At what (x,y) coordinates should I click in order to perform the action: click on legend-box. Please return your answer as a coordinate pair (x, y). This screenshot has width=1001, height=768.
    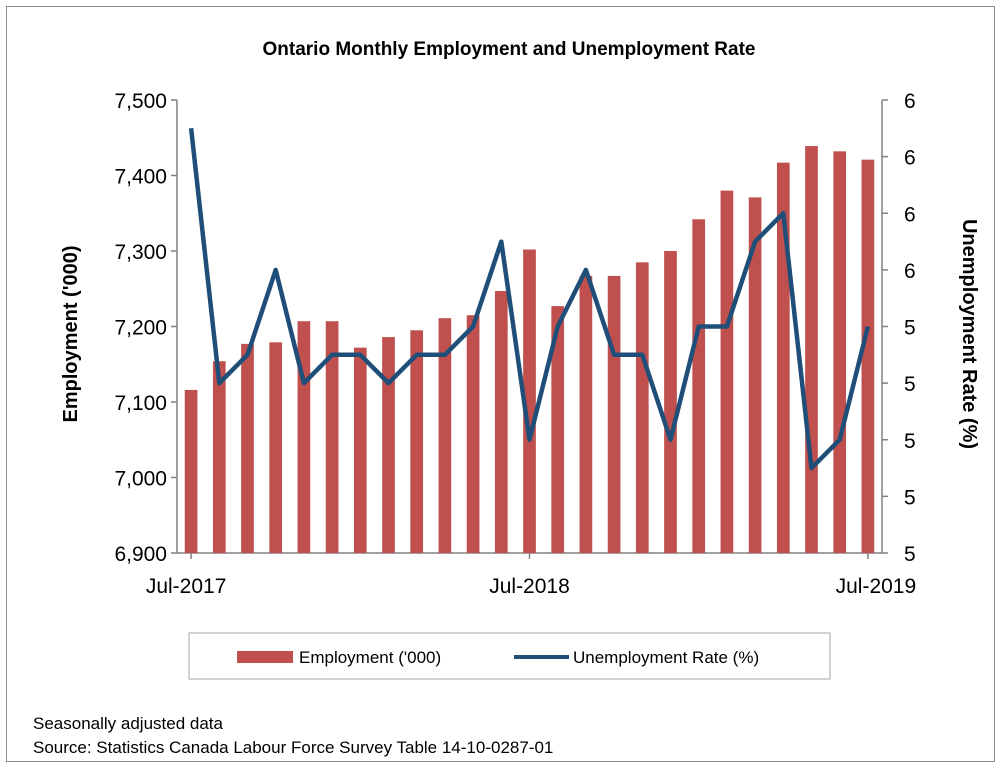
    Looking at the image, I should click on (509, 656).